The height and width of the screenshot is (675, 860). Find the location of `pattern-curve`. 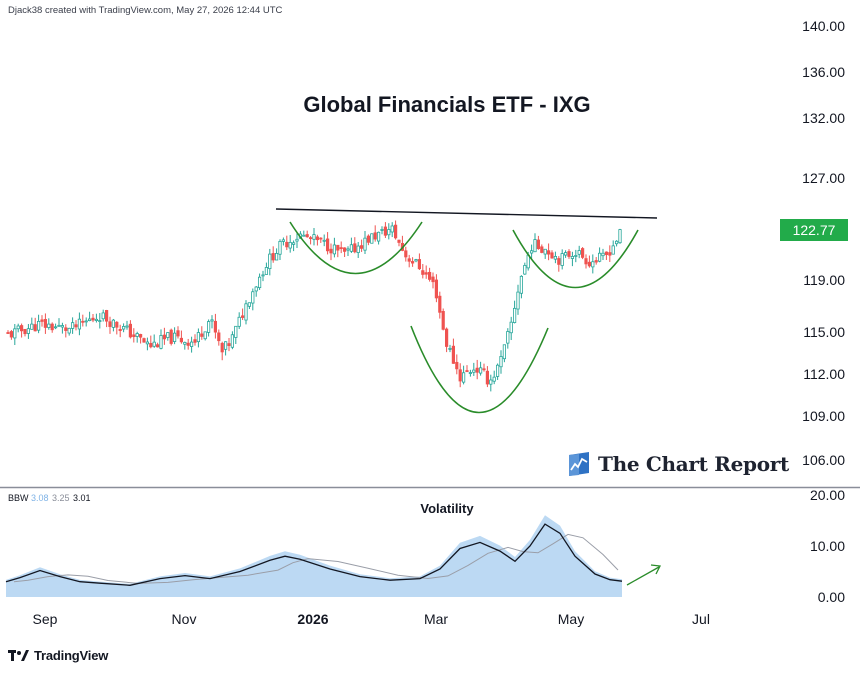

pattern-curve is located at coordinates (575, 259).